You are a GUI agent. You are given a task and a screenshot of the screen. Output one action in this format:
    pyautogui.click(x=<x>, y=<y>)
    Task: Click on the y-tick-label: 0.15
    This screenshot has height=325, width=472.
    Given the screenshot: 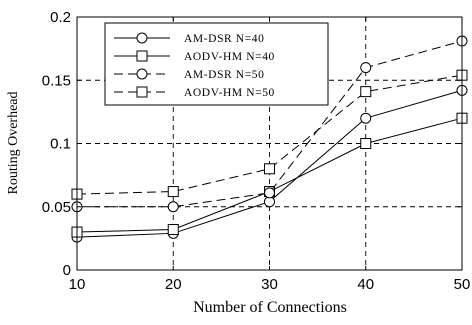 What is the action you would take?
    pyautogui.click(x=56, y=80)
    